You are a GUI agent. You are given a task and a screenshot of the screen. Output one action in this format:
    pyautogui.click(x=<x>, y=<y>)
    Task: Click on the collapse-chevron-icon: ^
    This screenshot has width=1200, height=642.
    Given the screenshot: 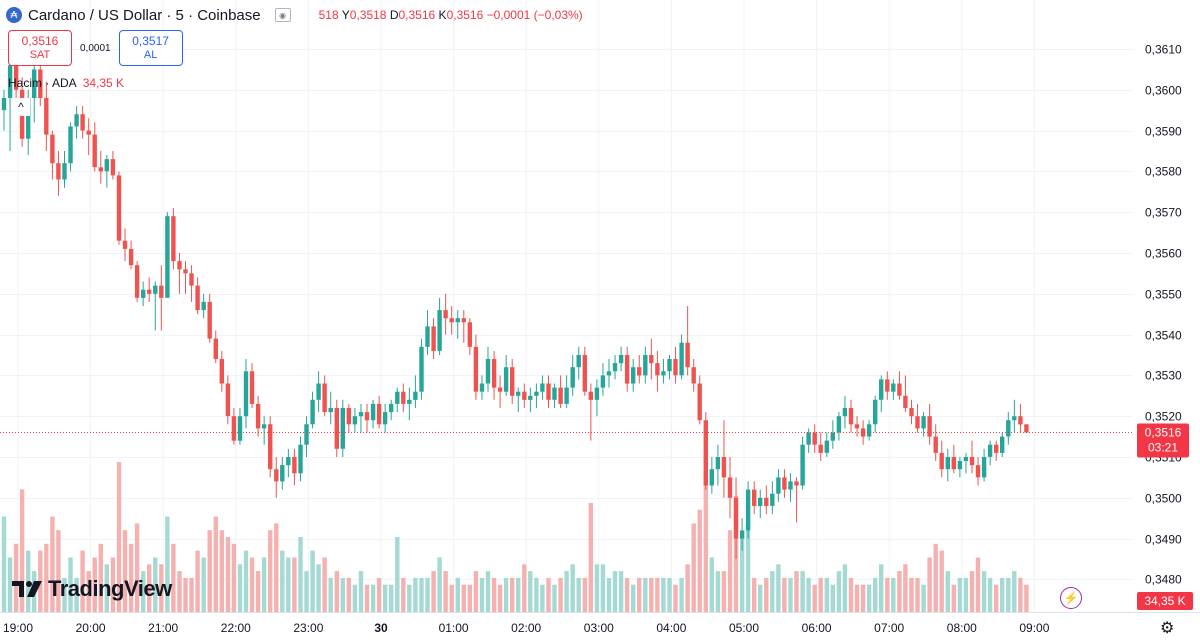 What is the action you would take?
    pyautogui.click(x=21, y=107)
    